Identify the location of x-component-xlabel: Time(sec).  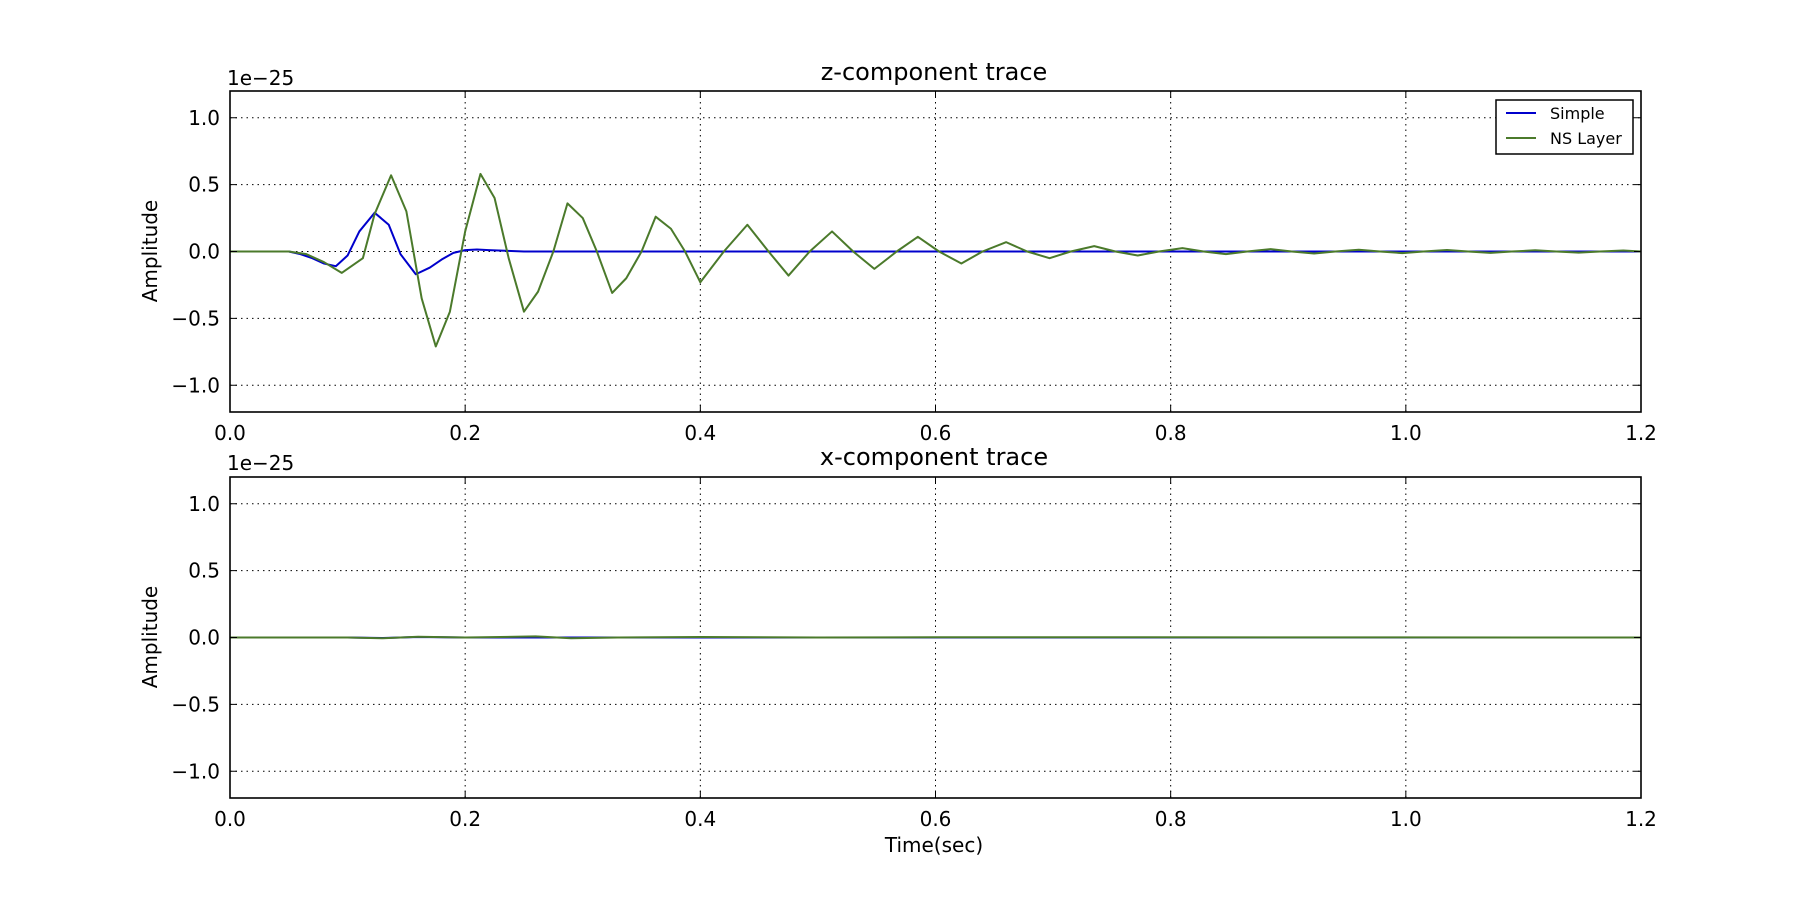
(933, 845).